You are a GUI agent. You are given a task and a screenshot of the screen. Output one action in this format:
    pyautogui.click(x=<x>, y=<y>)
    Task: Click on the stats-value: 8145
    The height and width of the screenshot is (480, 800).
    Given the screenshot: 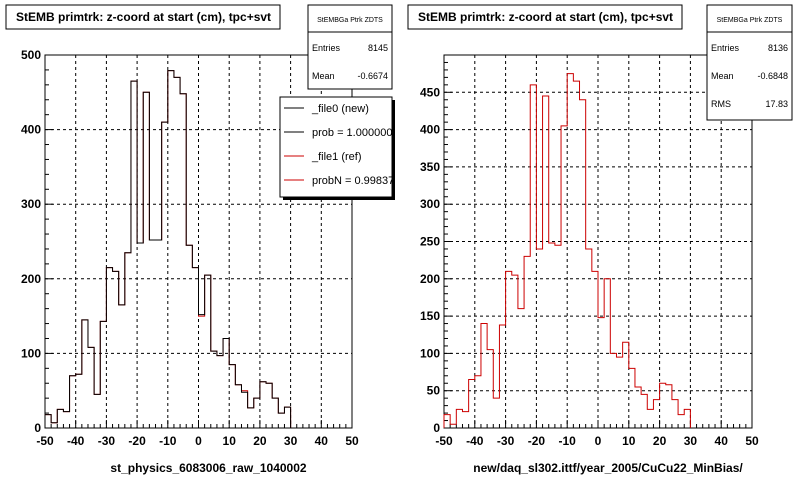 What is the action you would take?
    pyautogui.click(x=378, y=48)
    